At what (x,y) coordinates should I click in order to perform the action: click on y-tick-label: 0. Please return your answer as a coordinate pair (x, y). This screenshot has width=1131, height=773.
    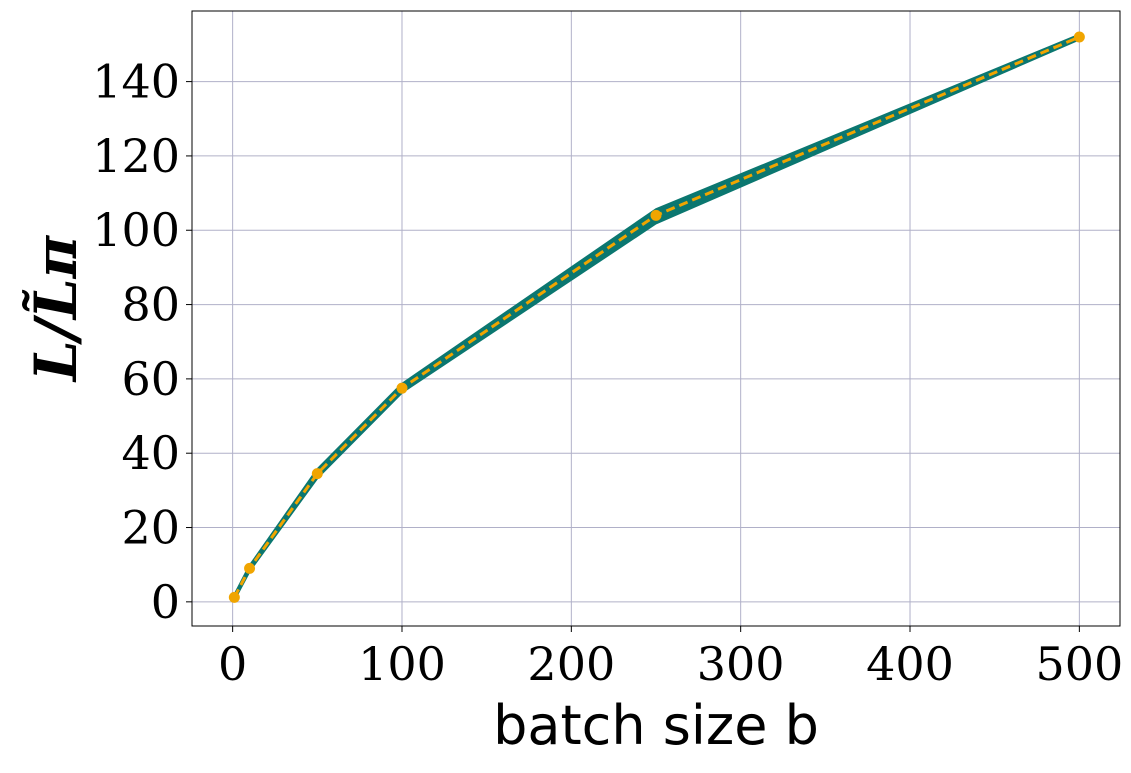
    Looking at the image, I should click on (165, 602).